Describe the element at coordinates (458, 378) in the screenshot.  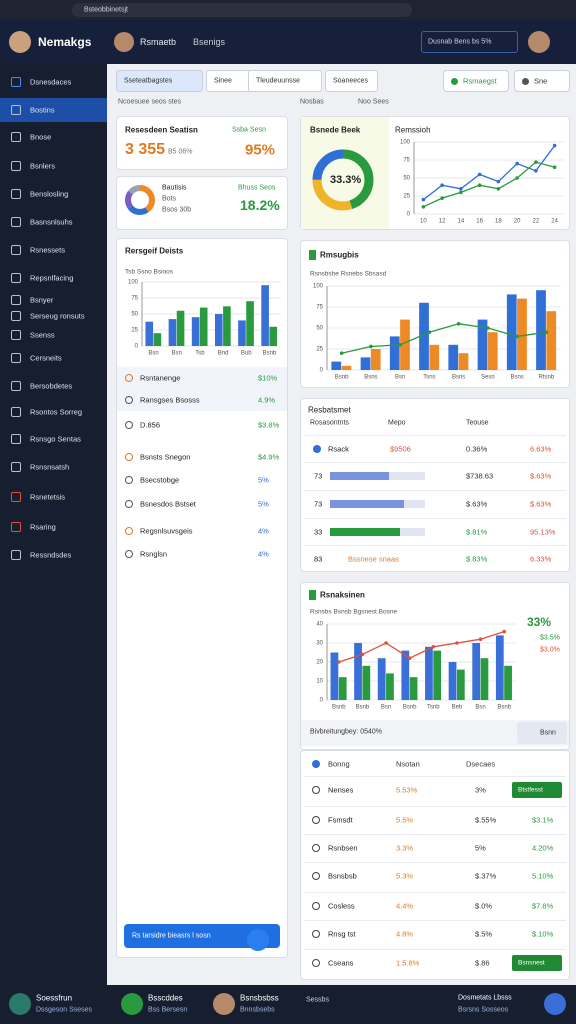
I see `x-tick-label: Bsns` at that location.